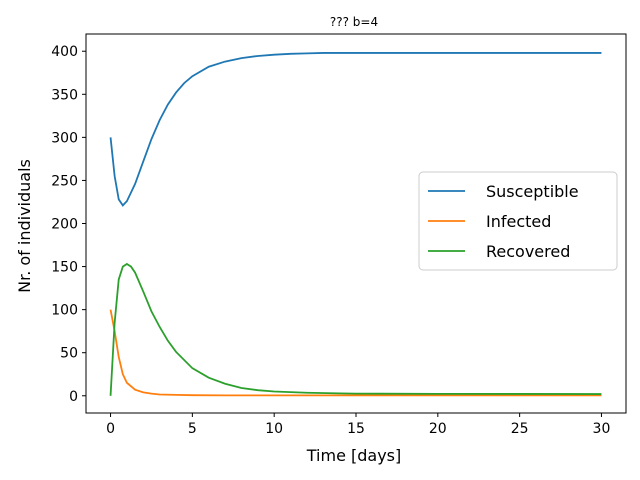  What do you see at coordinates (355, 353) in the screenshot?
I see `series-line-infected` at bounding box center [355, 353].